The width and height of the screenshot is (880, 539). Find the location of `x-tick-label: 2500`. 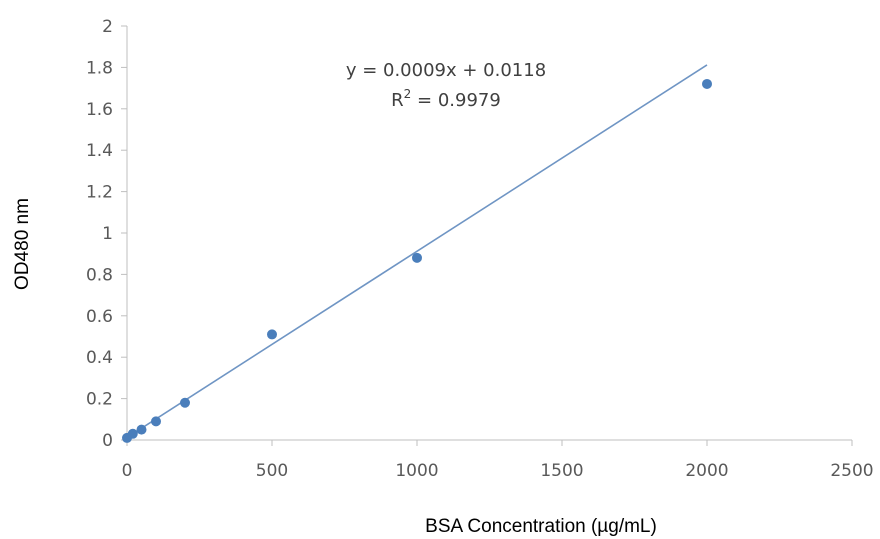

x-tick-label: 2500 is located at coordinates (851, 471).